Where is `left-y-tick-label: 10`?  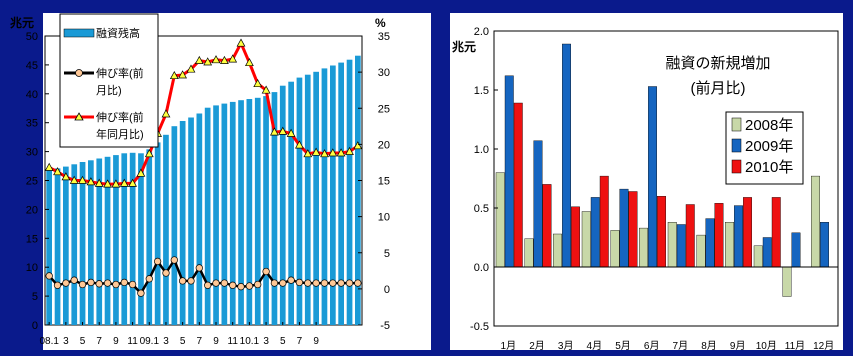
left-y-tick-label: 10 is located at coordinates (32, 268).